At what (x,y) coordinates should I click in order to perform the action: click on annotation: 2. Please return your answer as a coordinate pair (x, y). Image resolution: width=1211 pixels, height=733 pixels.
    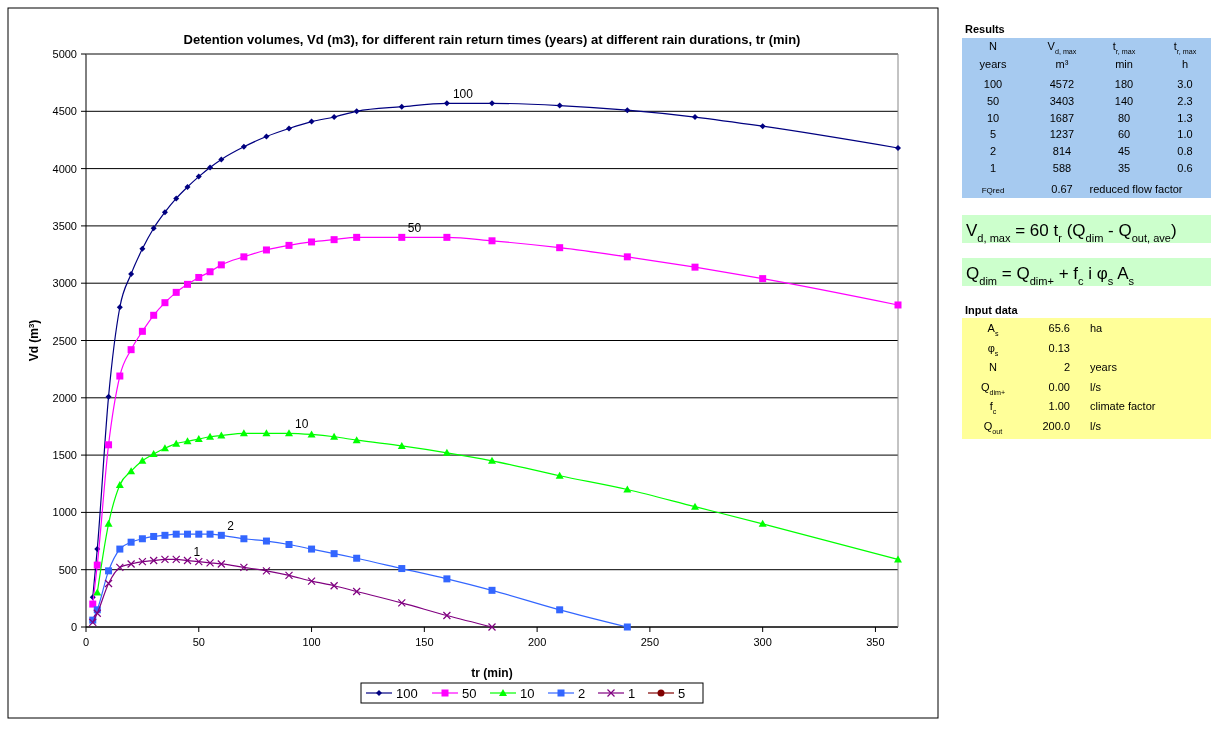
    Looking at the image, I should click on (231, 526).